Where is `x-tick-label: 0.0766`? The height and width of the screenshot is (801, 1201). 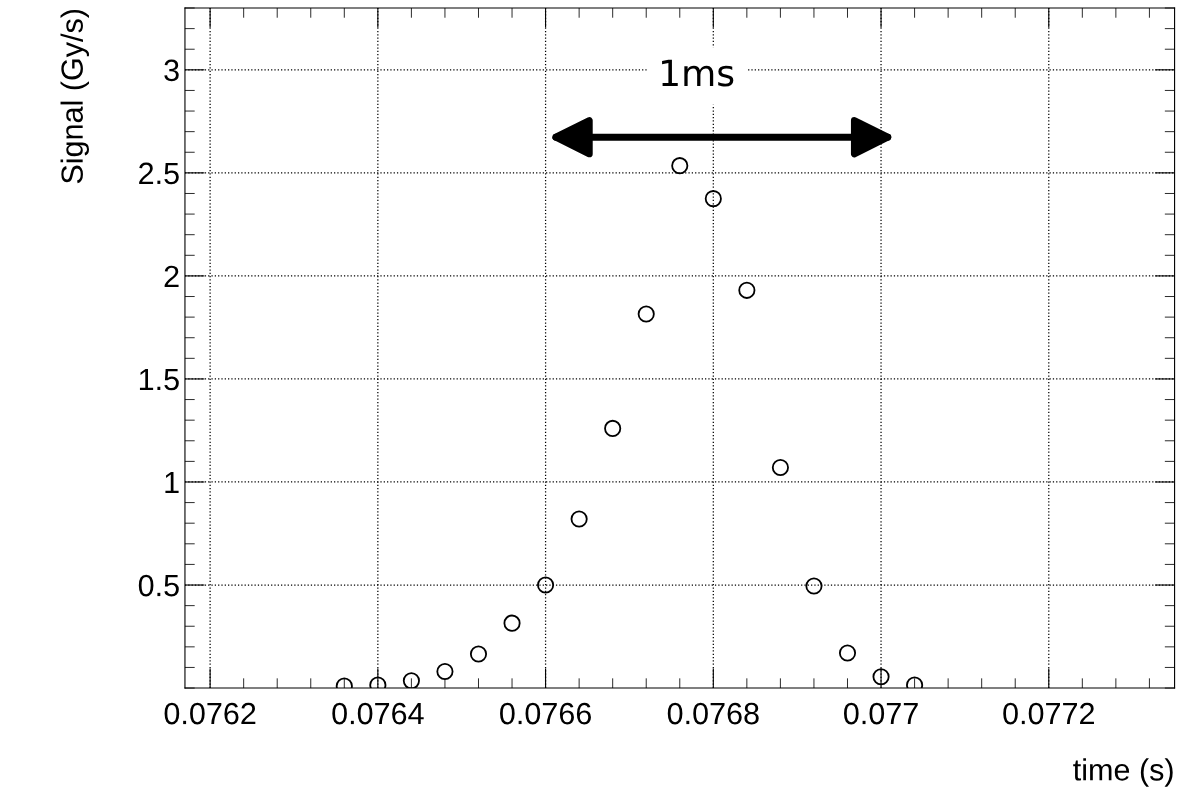 x-tick-label: 0.0766 is located at coordinates (545, 713).